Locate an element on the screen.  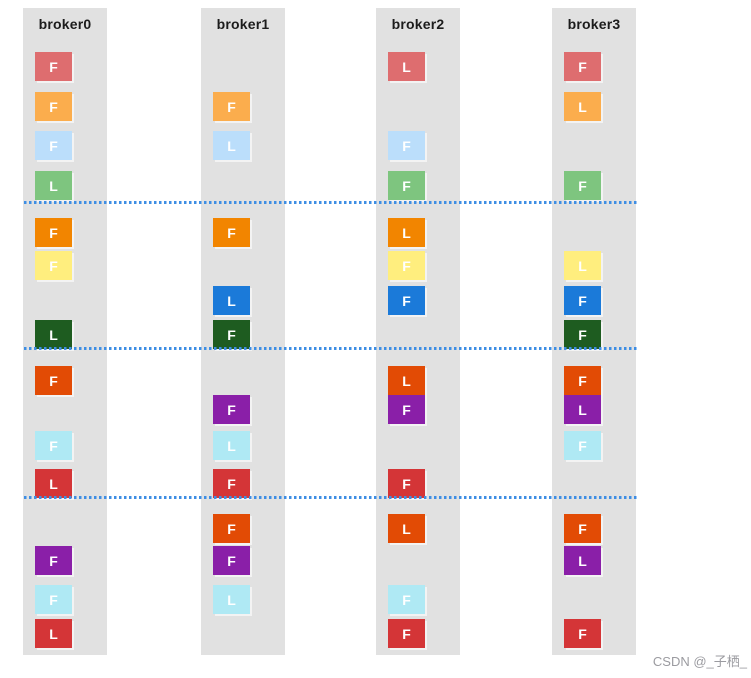
watermark: CSDN @_子栖_ is located at coordinates (699, 661).